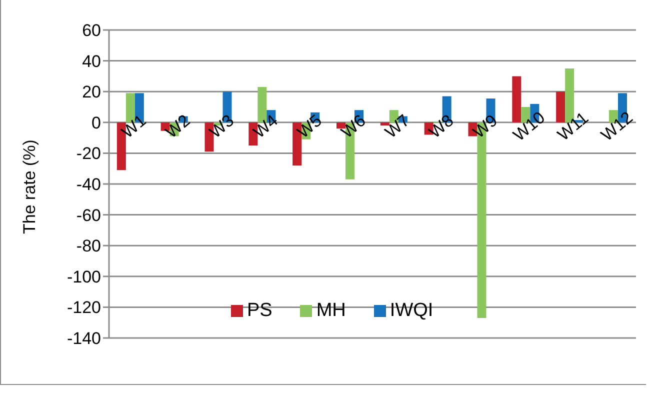  I want to click on y-tick-label: 60, so click(91, 30).